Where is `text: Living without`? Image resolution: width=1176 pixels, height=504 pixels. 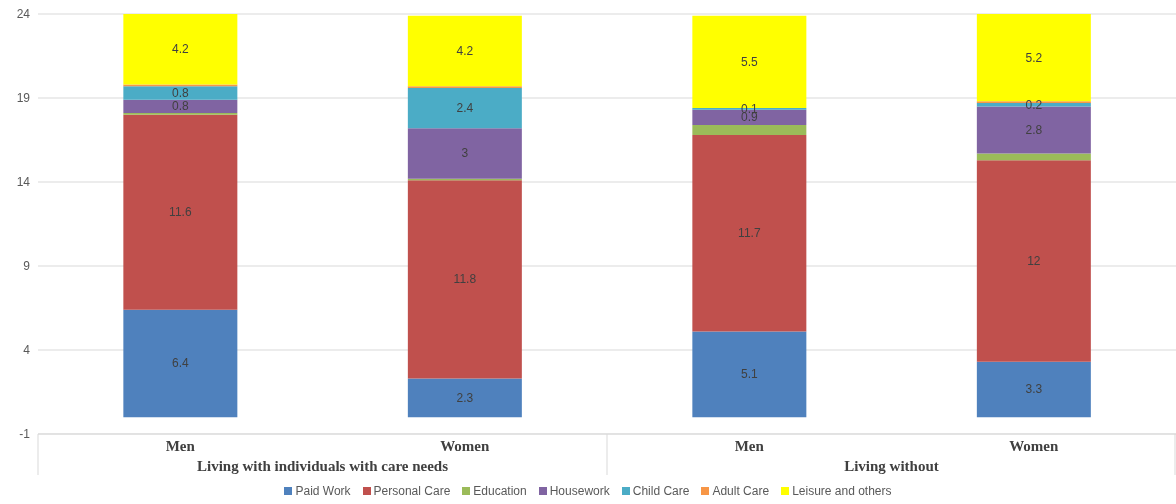
text: Living without is located at coordinates (891, 466).